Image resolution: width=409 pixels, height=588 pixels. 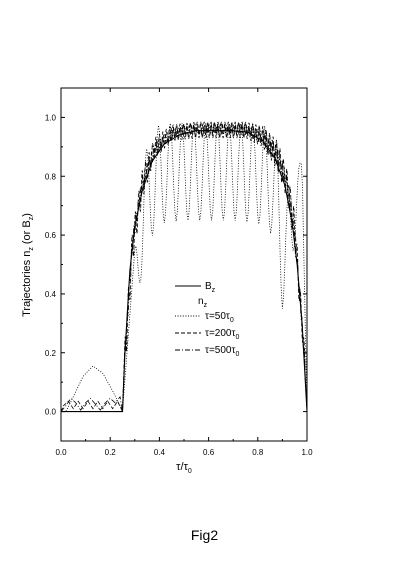 What do you see at coordinates (210, 287) in the screenshot?
I see `legend-label-Bz: Bz` at bounding box center [210, 287].